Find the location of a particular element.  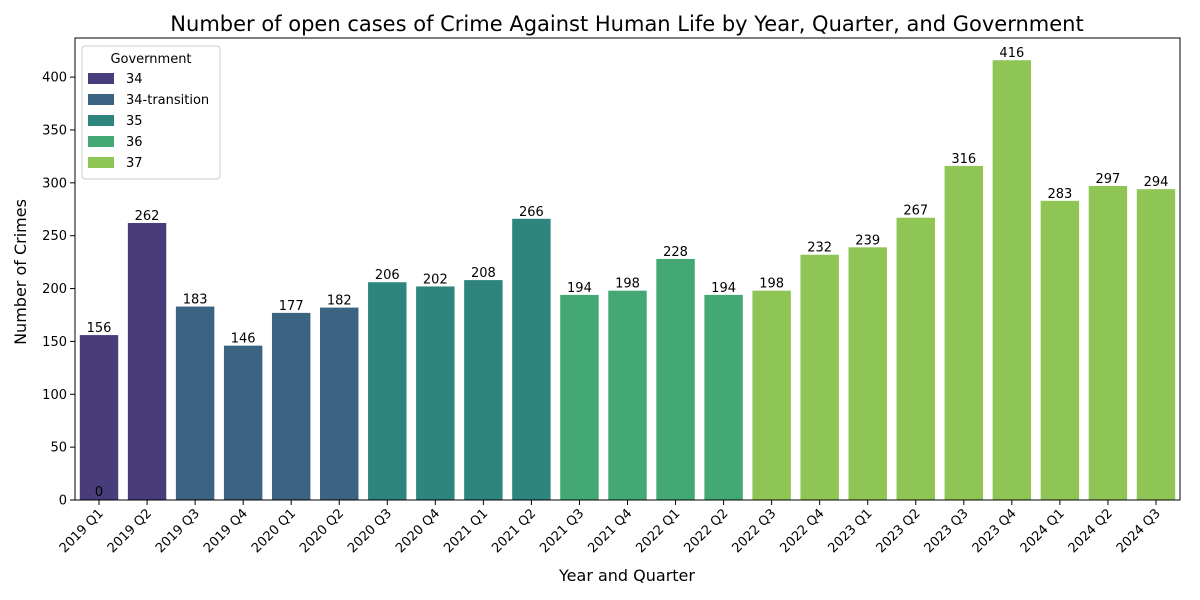

y-tick-label: 150 is located at coordinates (54, 342).